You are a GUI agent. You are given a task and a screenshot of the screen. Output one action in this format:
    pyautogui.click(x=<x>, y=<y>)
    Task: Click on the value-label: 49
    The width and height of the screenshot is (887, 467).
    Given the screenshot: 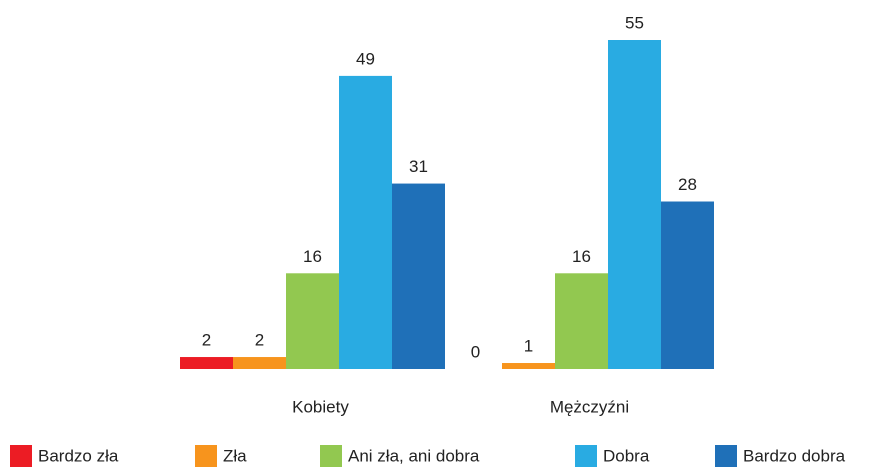 What is the action you would take?
    pyautogui.click(x=365, y=58)
    